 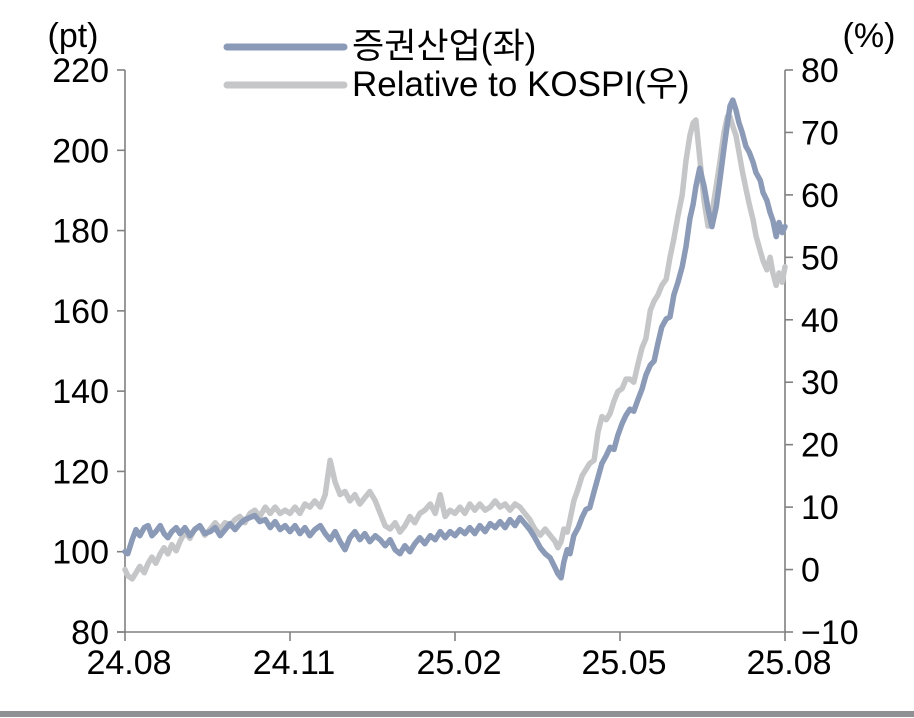 What do you see at coordinates (80, 151) in the screenshot?
I see `left-axis-tick-label: 200` at bounding box center [80, 151].